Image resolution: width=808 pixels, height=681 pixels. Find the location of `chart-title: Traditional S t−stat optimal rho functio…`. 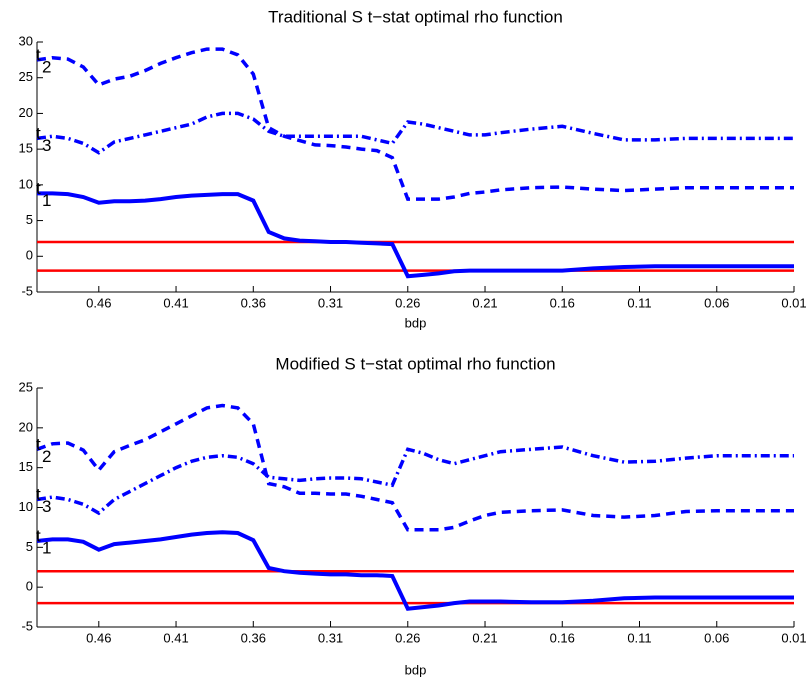

chart-title: Traditional S t−stat optimal rho functio… is located at coordinates (415, 16).